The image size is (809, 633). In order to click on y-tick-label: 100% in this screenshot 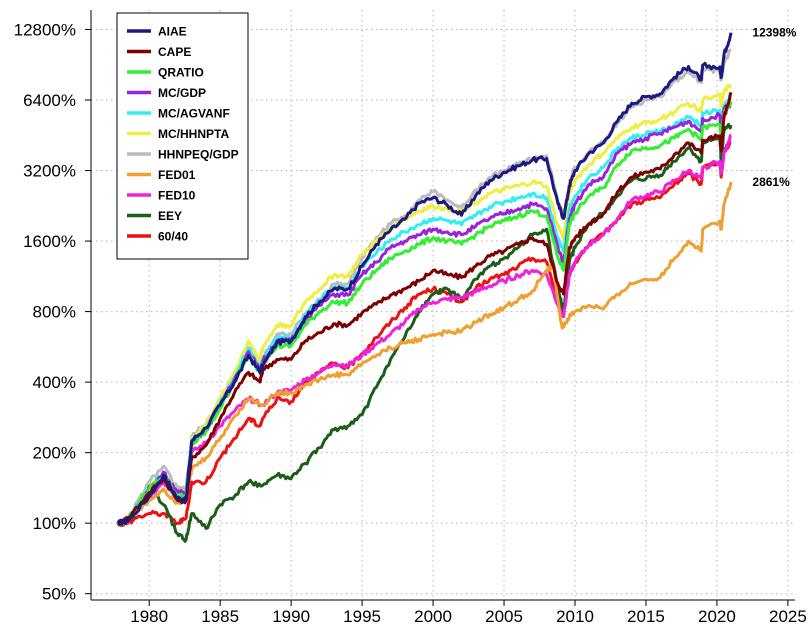, I will do `click(54, 523)`.